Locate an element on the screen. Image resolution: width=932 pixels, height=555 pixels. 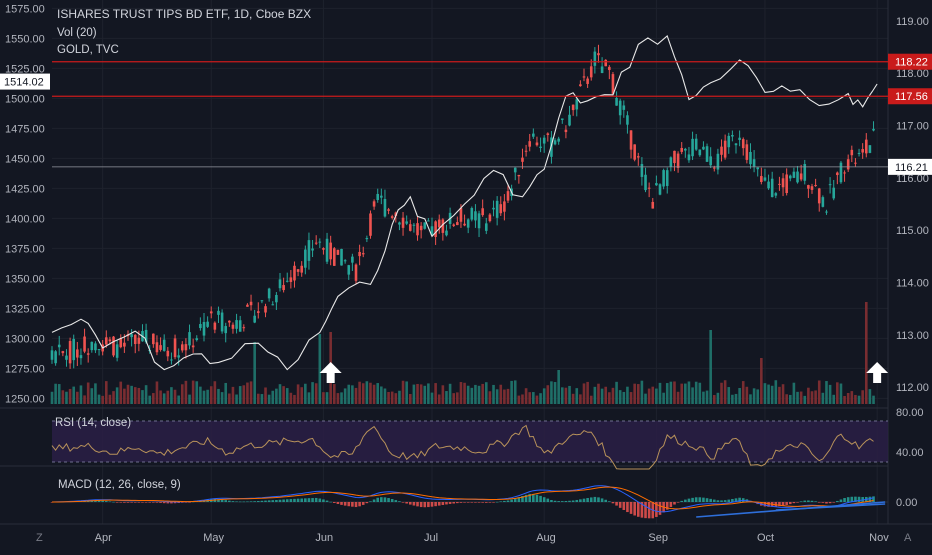
macd-panel is located at coordinates (469, 502).